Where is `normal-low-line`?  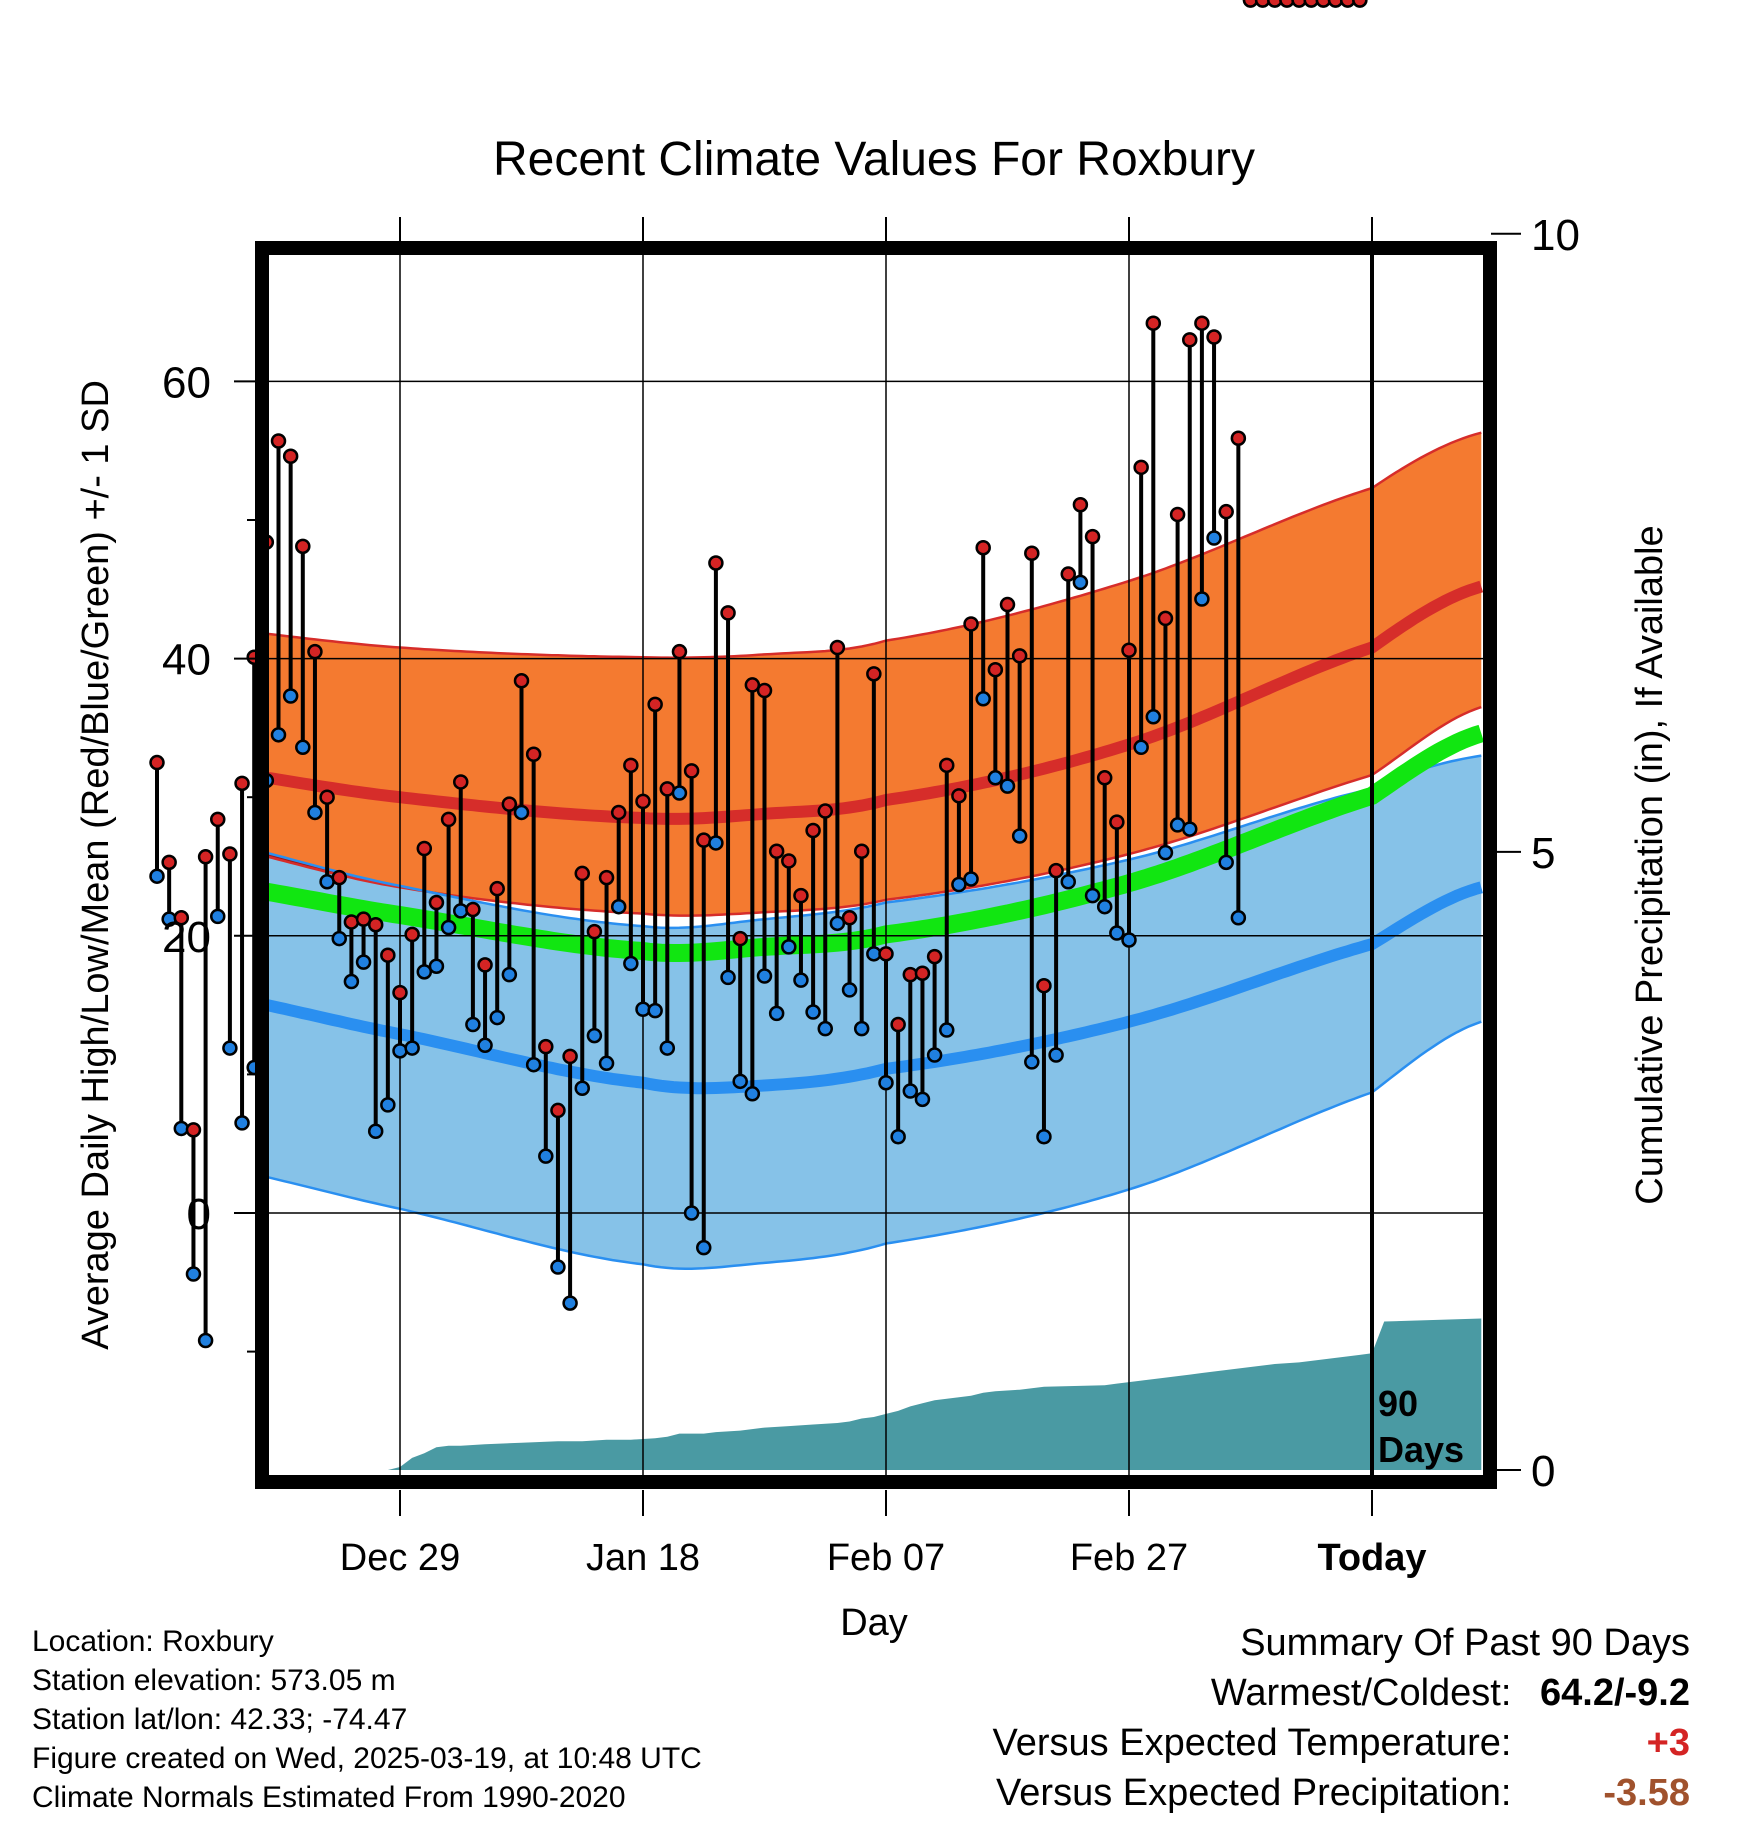 normal-low-line is located at coordinates (876, 988).